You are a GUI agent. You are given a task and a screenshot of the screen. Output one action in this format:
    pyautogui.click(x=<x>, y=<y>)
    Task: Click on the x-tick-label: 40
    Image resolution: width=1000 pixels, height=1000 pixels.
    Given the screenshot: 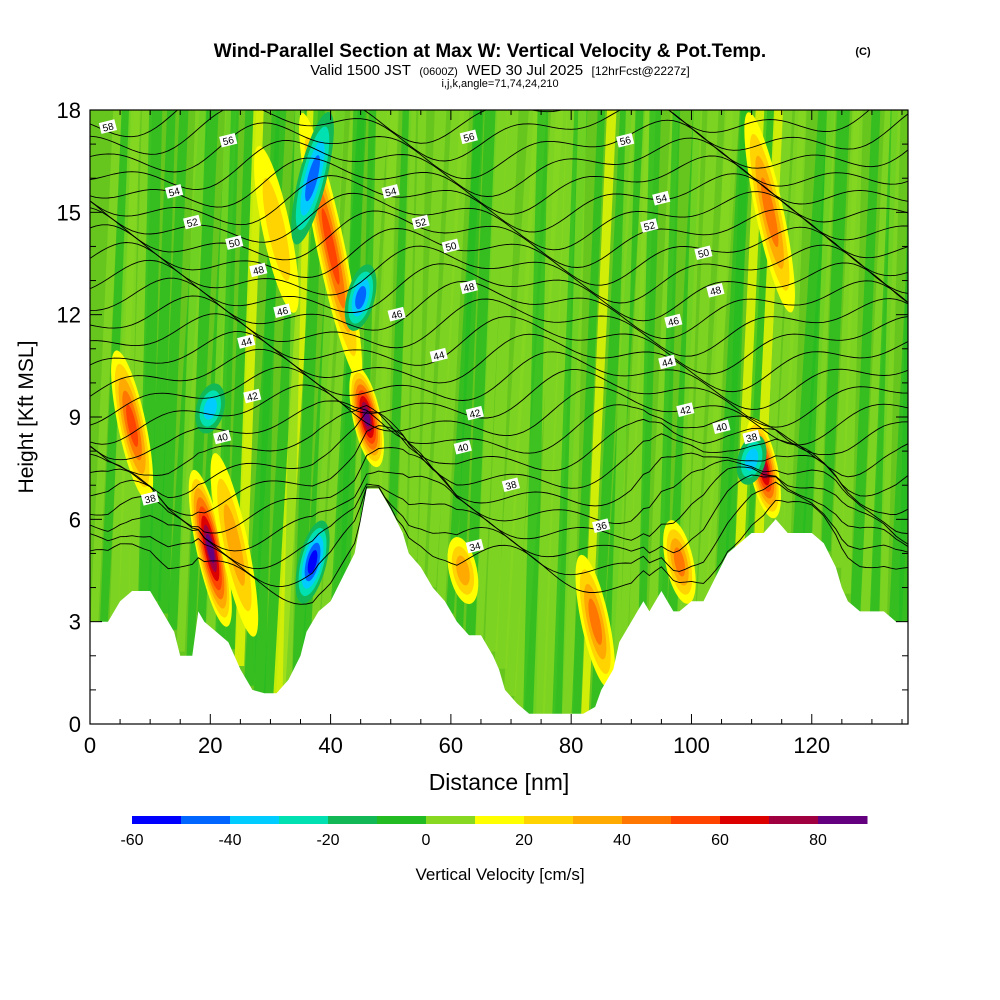 What is the action you would take?
    pyautogui.click(x=330, y=745)
    